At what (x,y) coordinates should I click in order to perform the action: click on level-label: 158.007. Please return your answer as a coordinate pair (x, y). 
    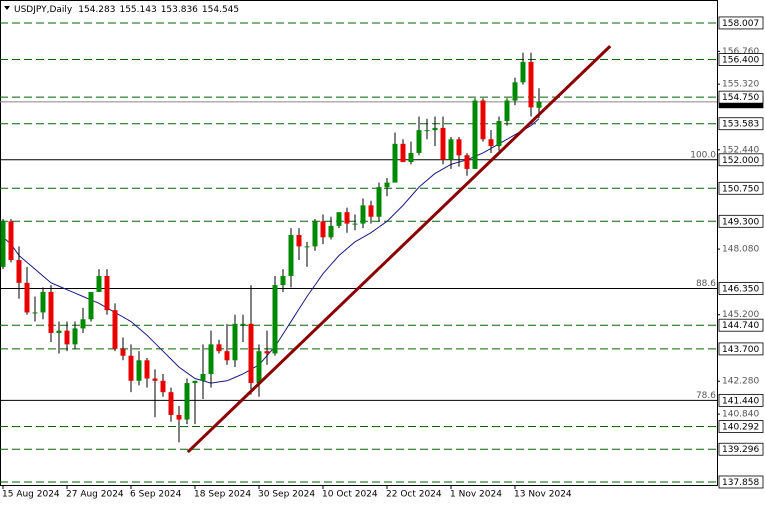
    Looking at the image, I should click on (740, 24).